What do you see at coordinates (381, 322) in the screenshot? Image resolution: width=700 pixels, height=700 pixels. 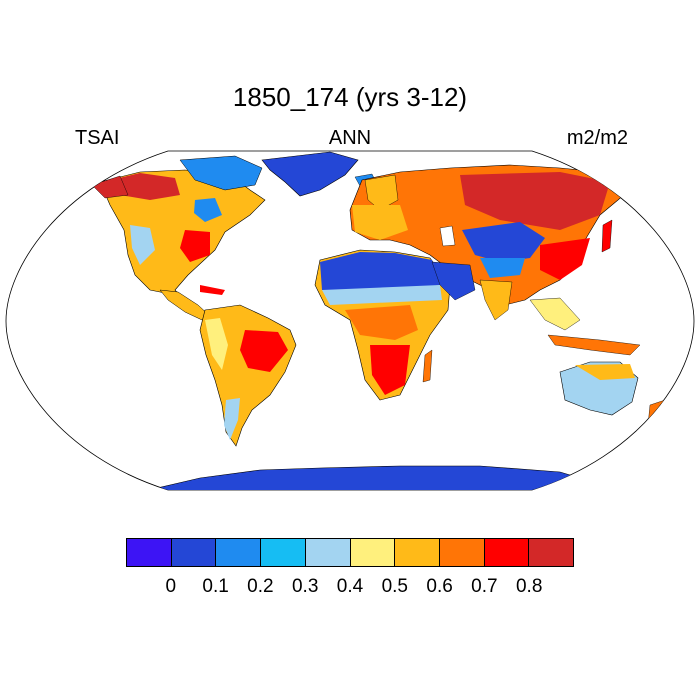 I see `central-africa` at bounding box center [381, 322].